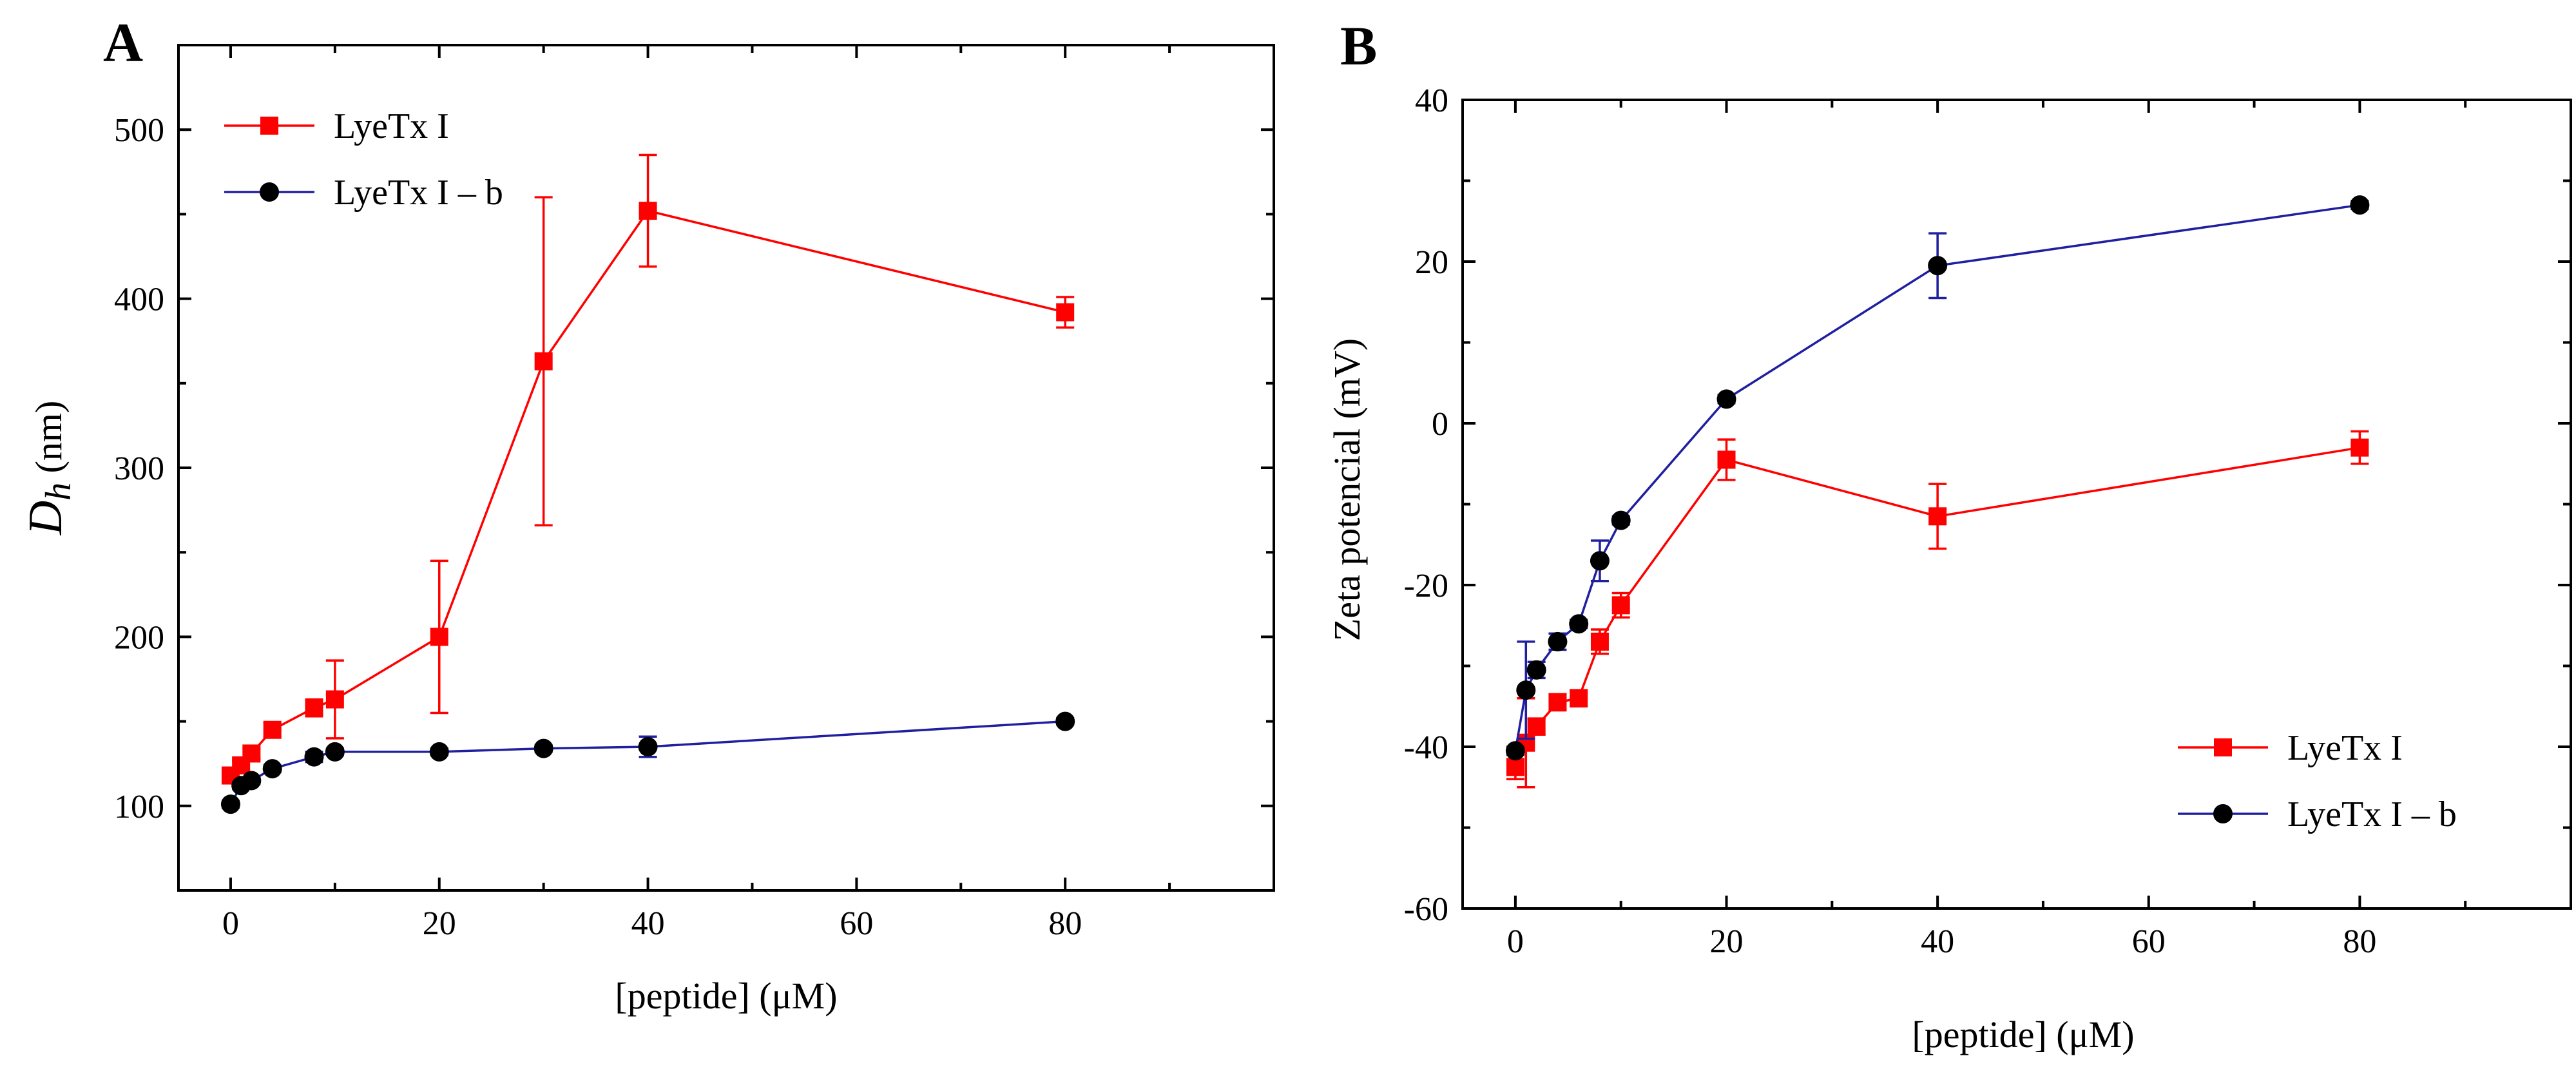  I want to click on panel-a-x-tick-label: 40, so click(648, 923).